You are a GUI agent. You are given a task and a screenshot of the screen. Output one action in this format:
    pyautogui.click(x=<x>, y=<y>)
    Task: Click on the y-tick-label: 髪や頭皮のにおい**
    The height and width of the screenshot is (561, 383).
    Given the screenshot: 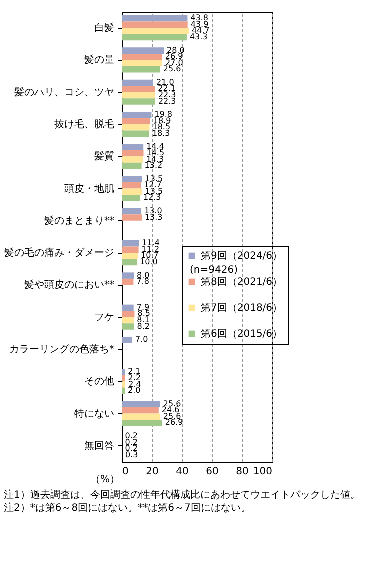 What is the action you would take?
    pyautogui.click(x=69, y=285)
    